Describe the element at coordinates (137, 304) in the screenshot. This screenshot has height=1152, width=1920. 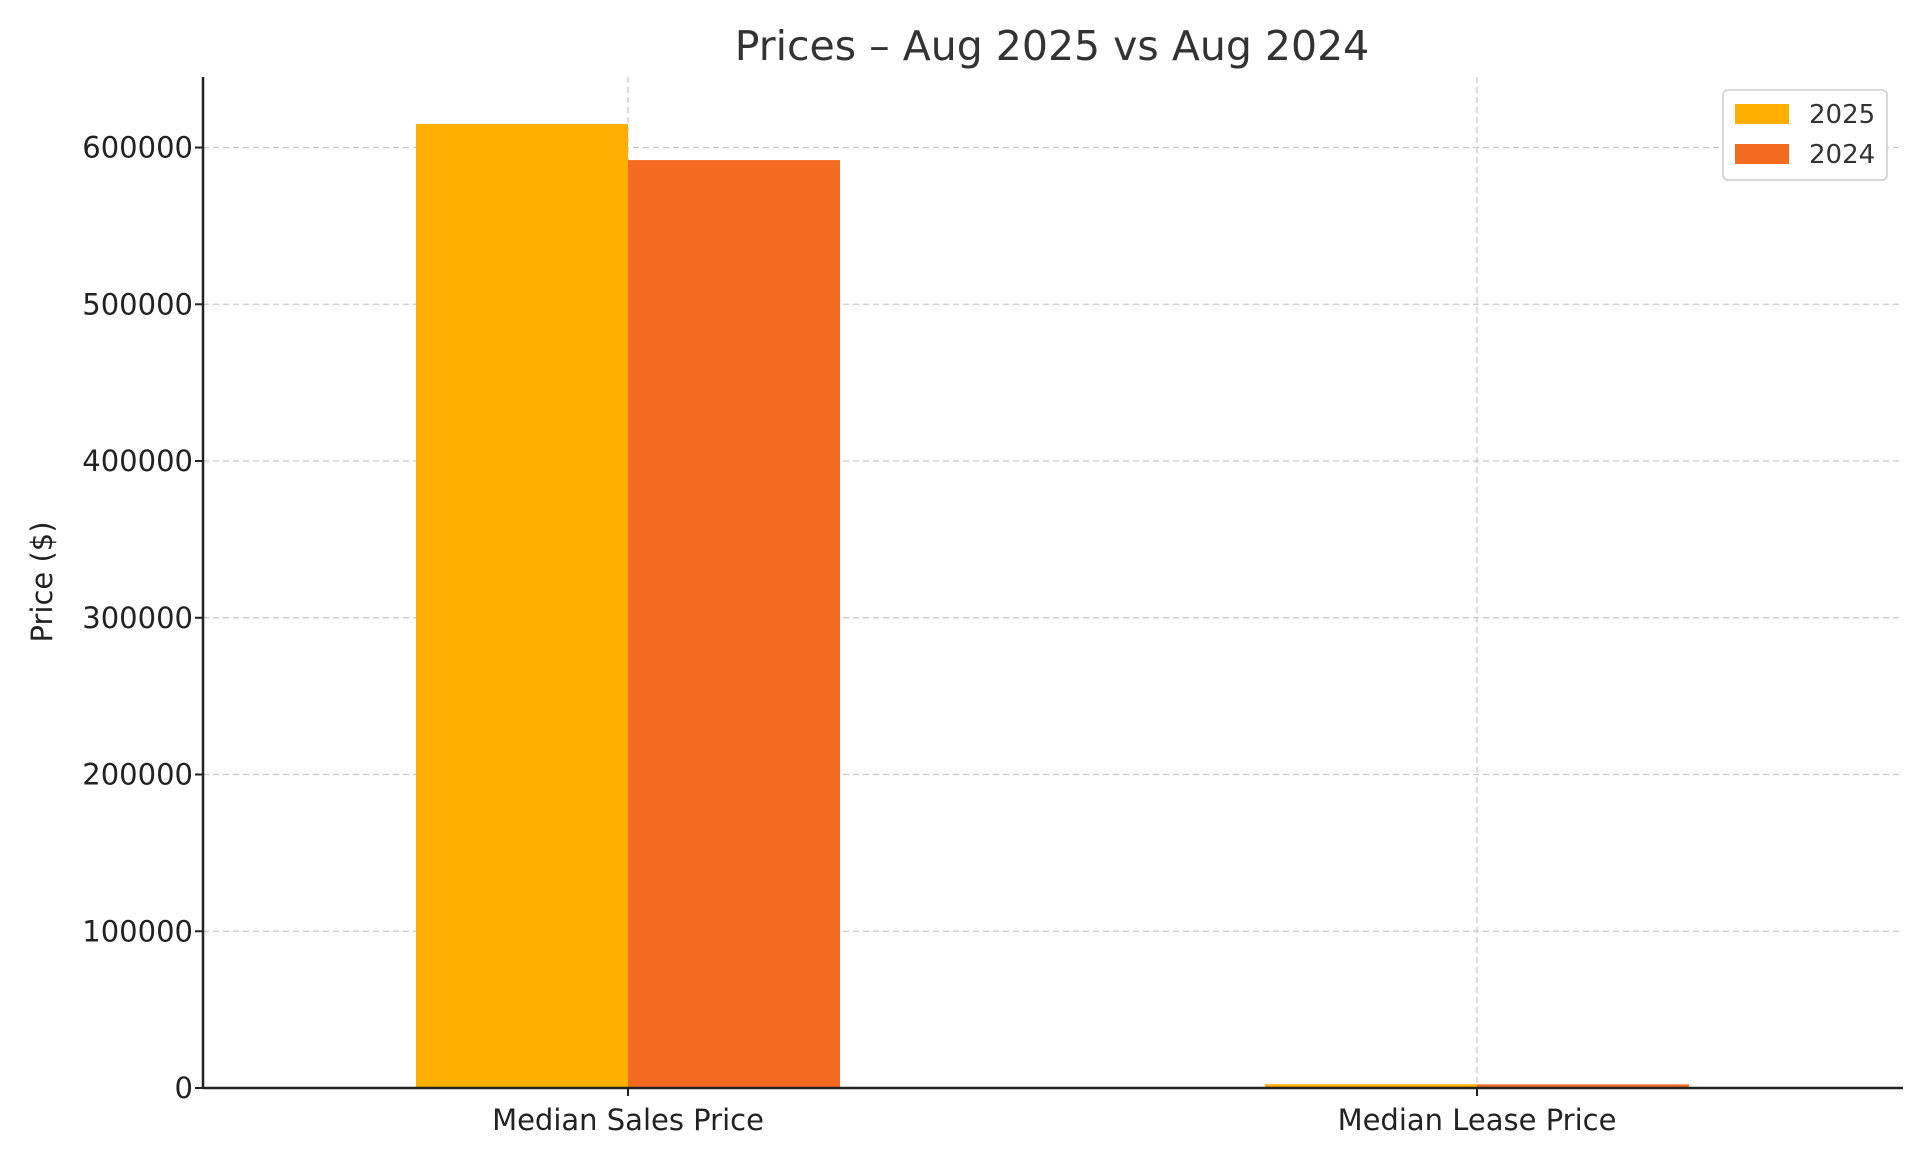
I see `y-tick-label: 500000` at that location.